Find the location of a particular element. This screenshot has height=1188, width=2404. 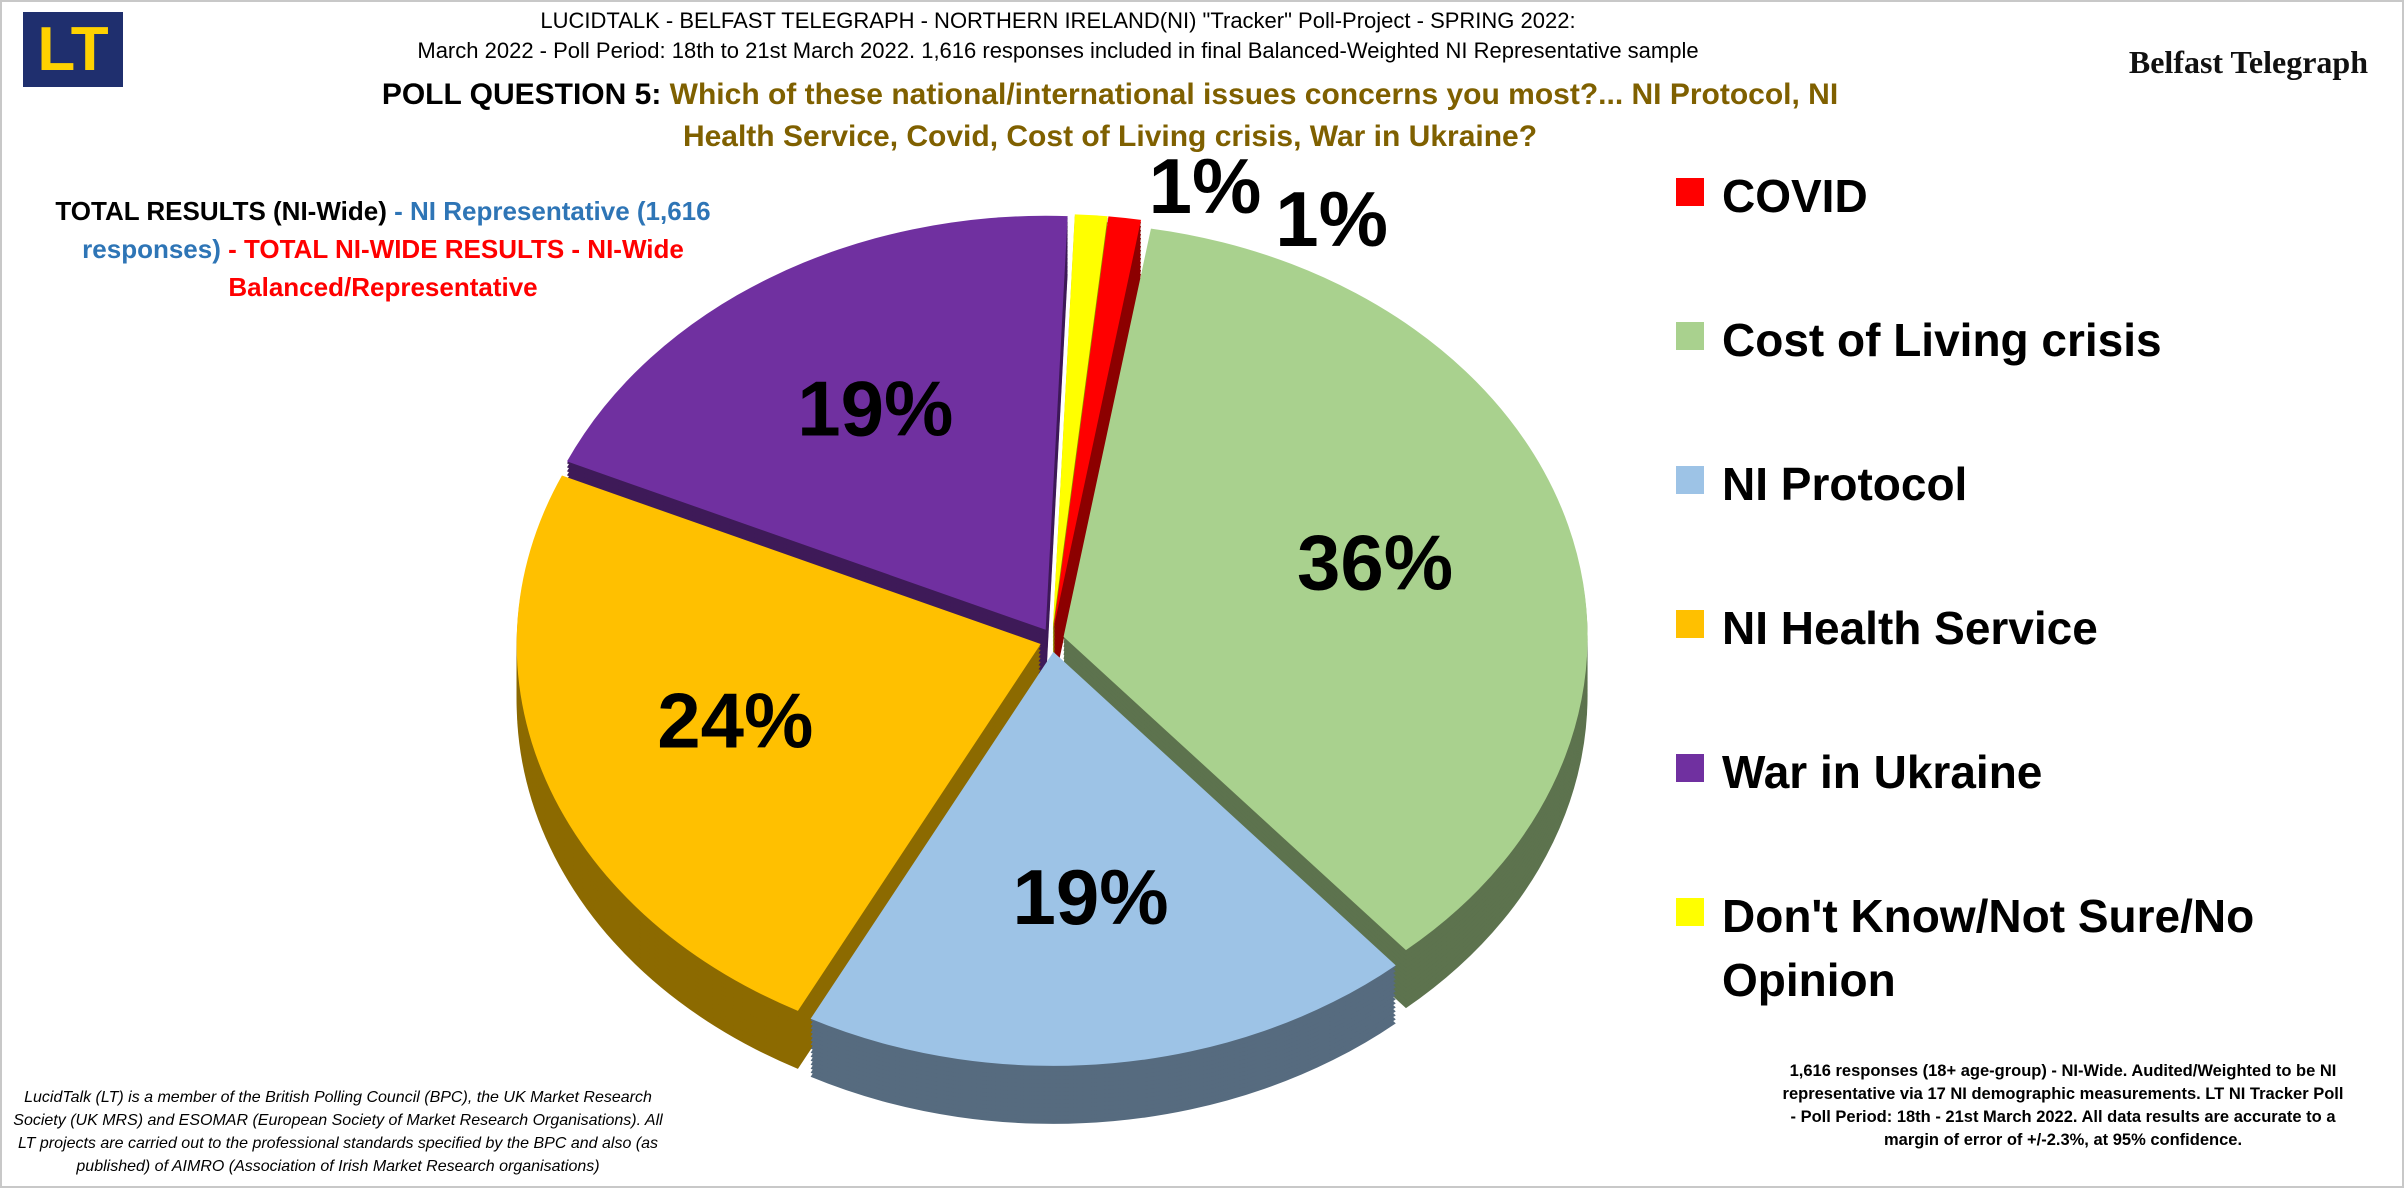

legend-label: COVID is located at coordinates (1795, 196).